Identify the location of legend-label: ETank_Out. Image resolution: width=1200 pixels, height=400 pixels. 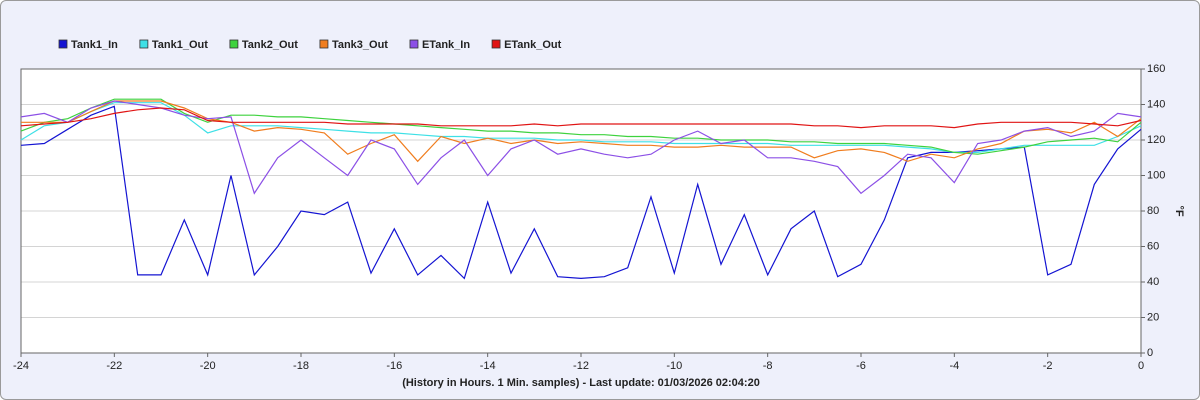
(533, 45).